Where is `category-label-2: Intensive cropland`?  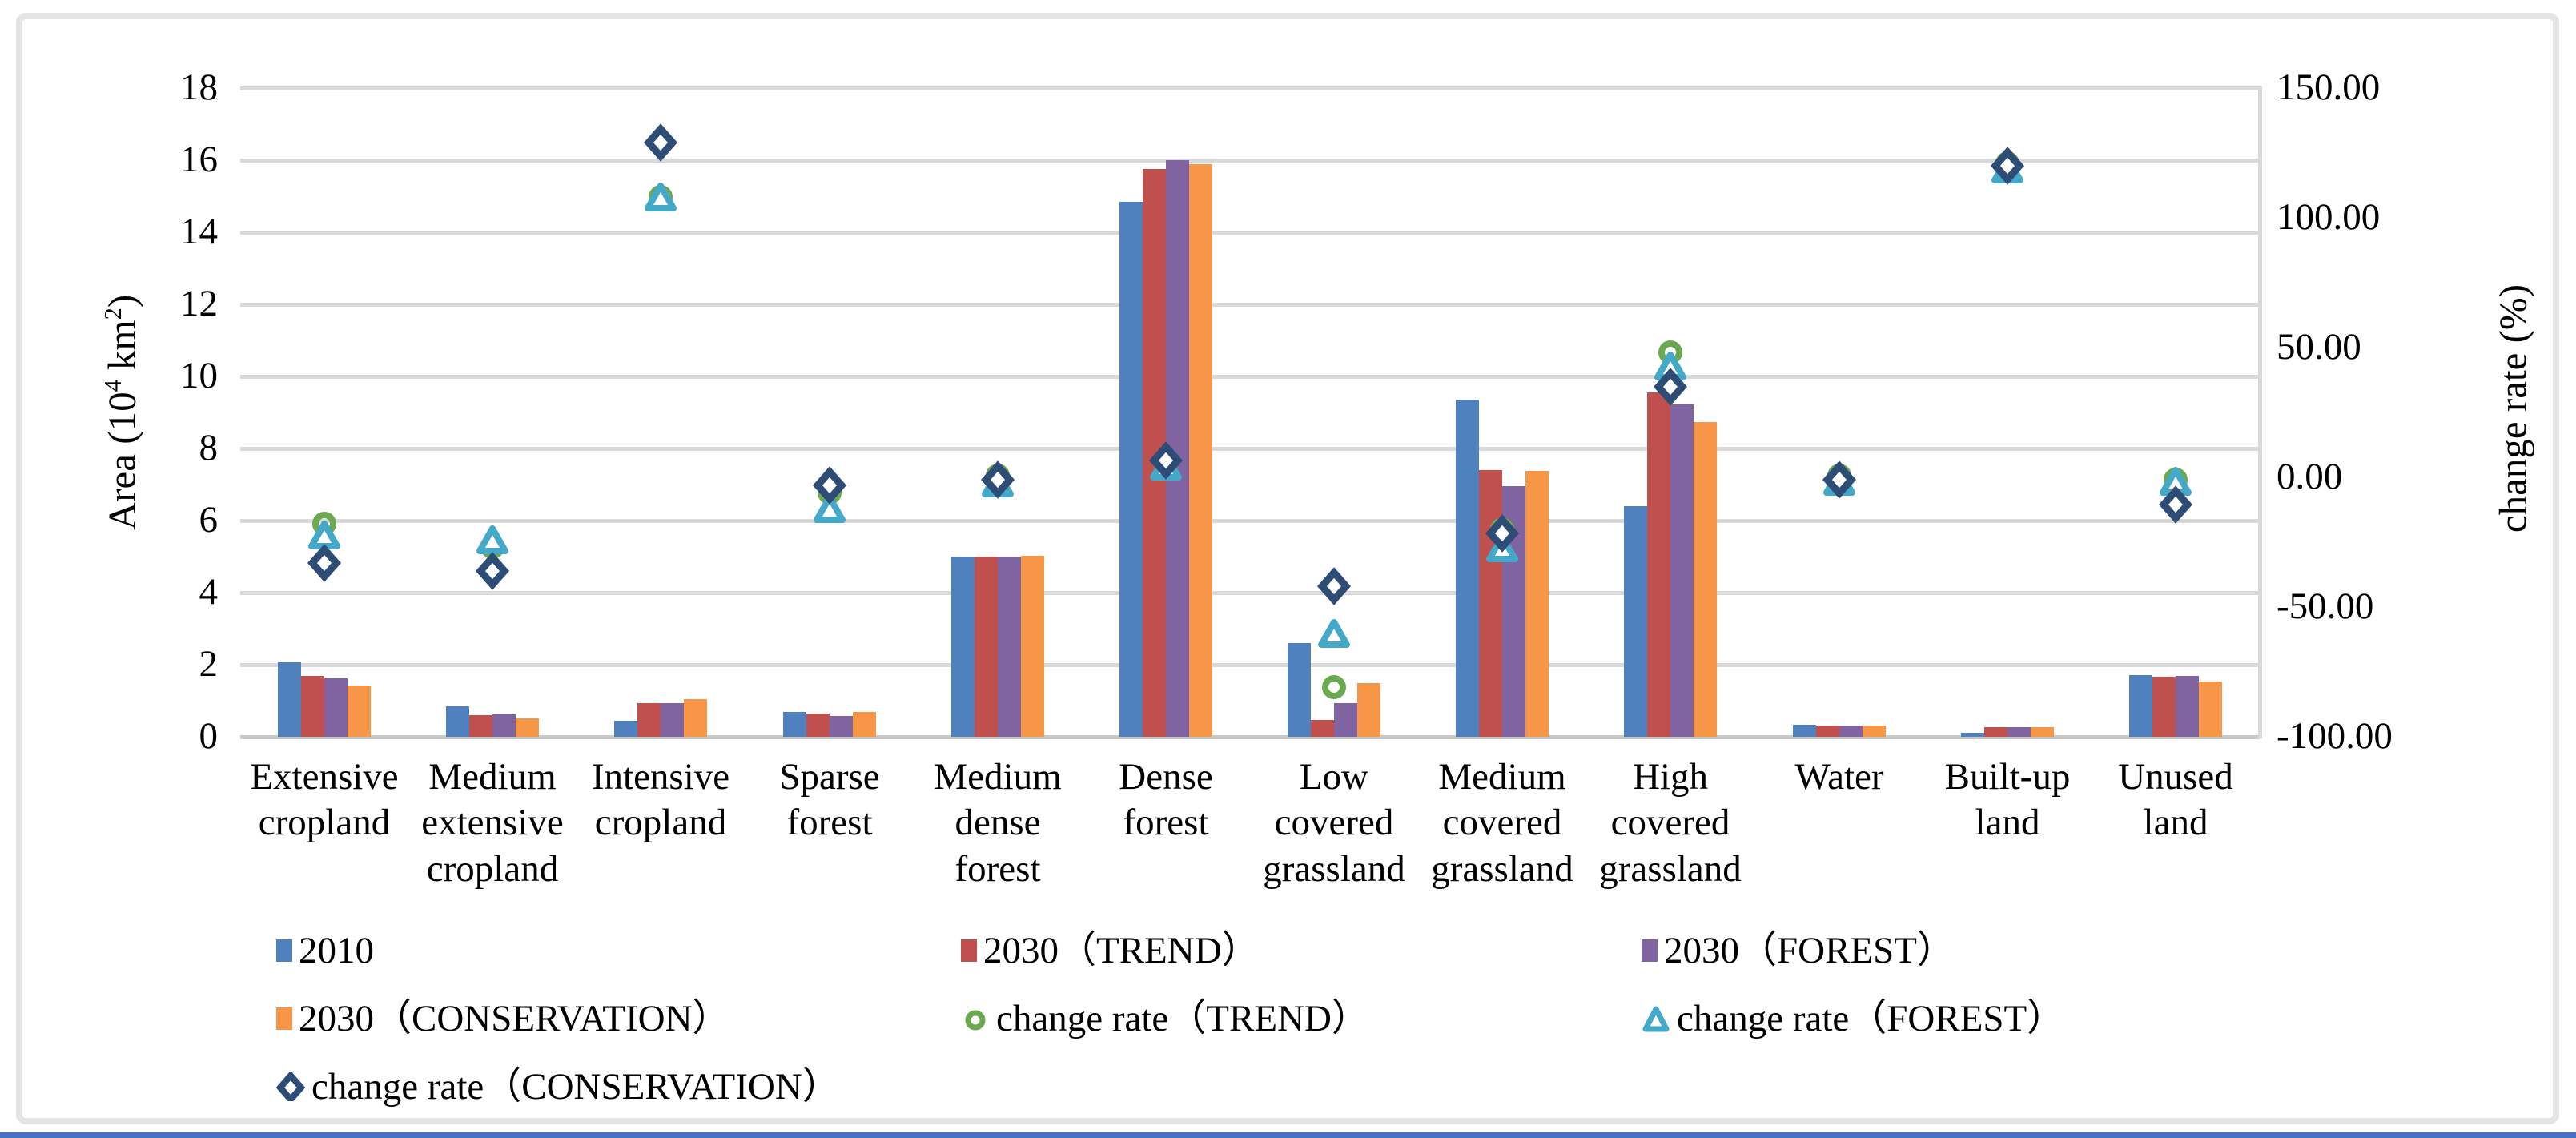 category-label-2: Intensive cropland is located at coordinates (660, 800).